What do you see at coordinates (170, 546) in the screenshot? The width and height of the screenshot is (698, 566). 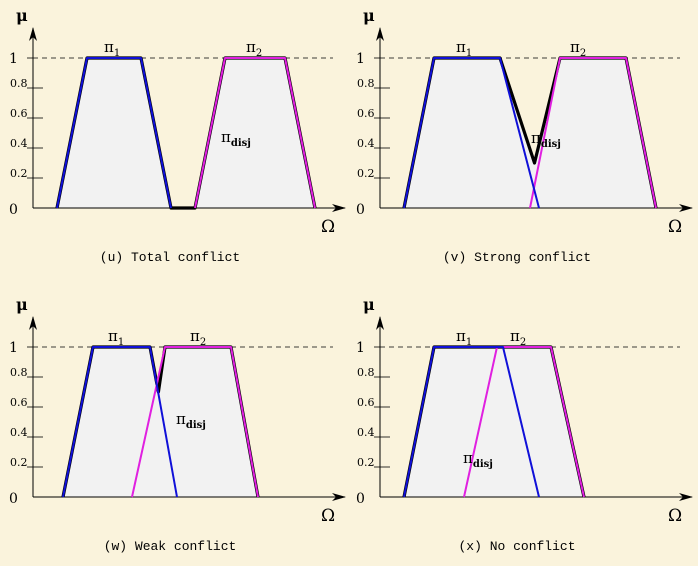 I see `panel-caption: (w) Weak conflict` at bounding box center [170, 546].